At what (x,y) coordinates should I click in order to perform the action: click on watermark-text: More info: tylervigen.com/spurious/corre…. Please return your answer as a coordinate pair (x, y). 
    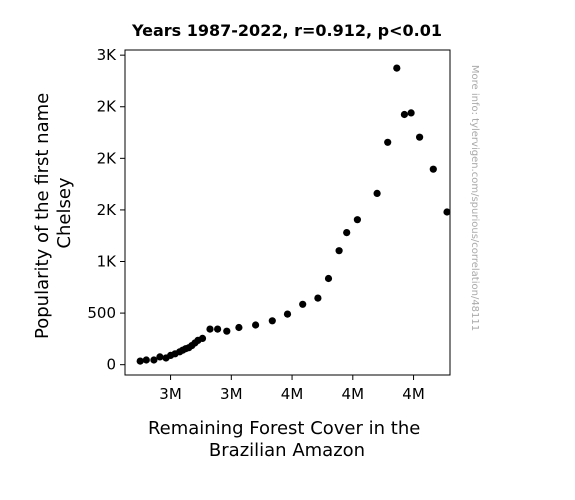
    Looking at the image, I should click on (474, 198).